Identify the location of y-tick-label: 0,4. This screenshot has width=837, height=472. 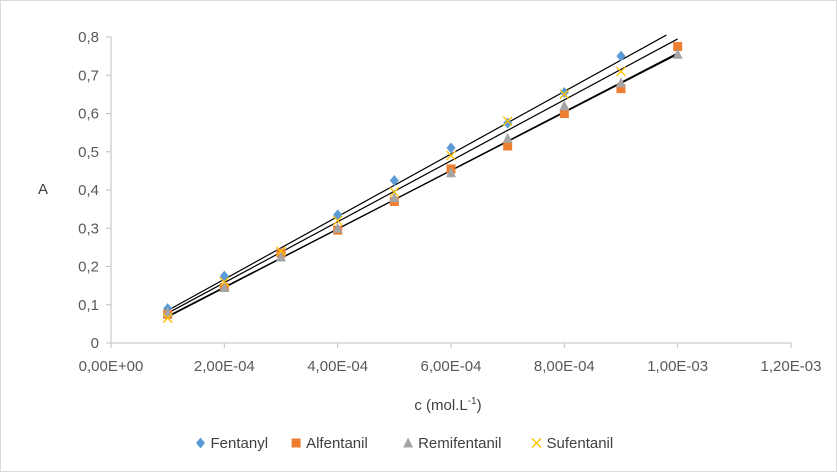
(88, 190).